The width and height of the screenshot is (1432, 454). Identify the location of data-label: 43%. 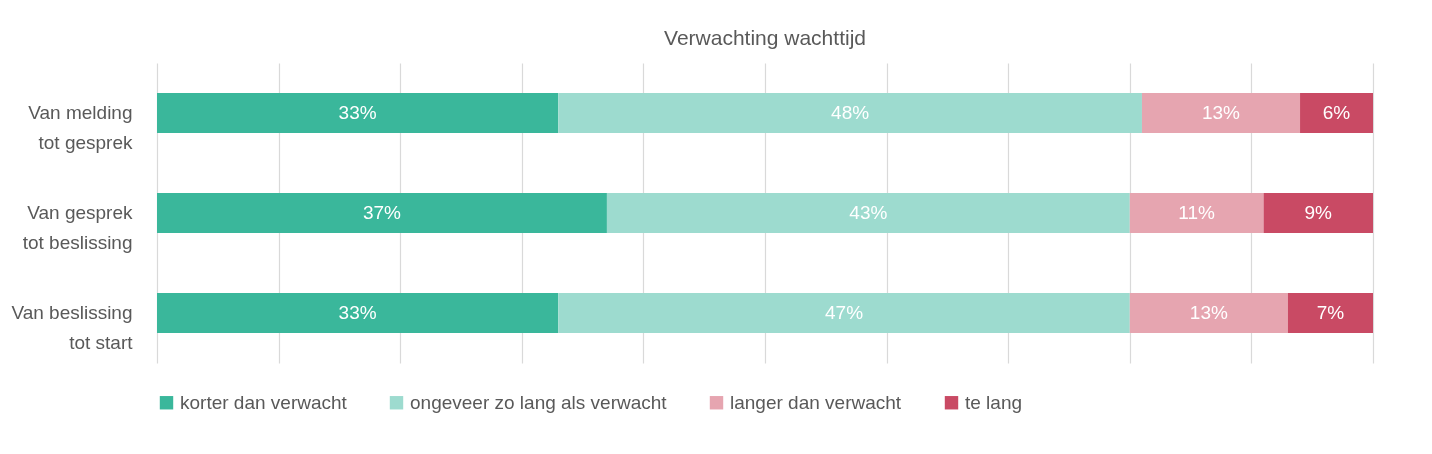
(868, 212).